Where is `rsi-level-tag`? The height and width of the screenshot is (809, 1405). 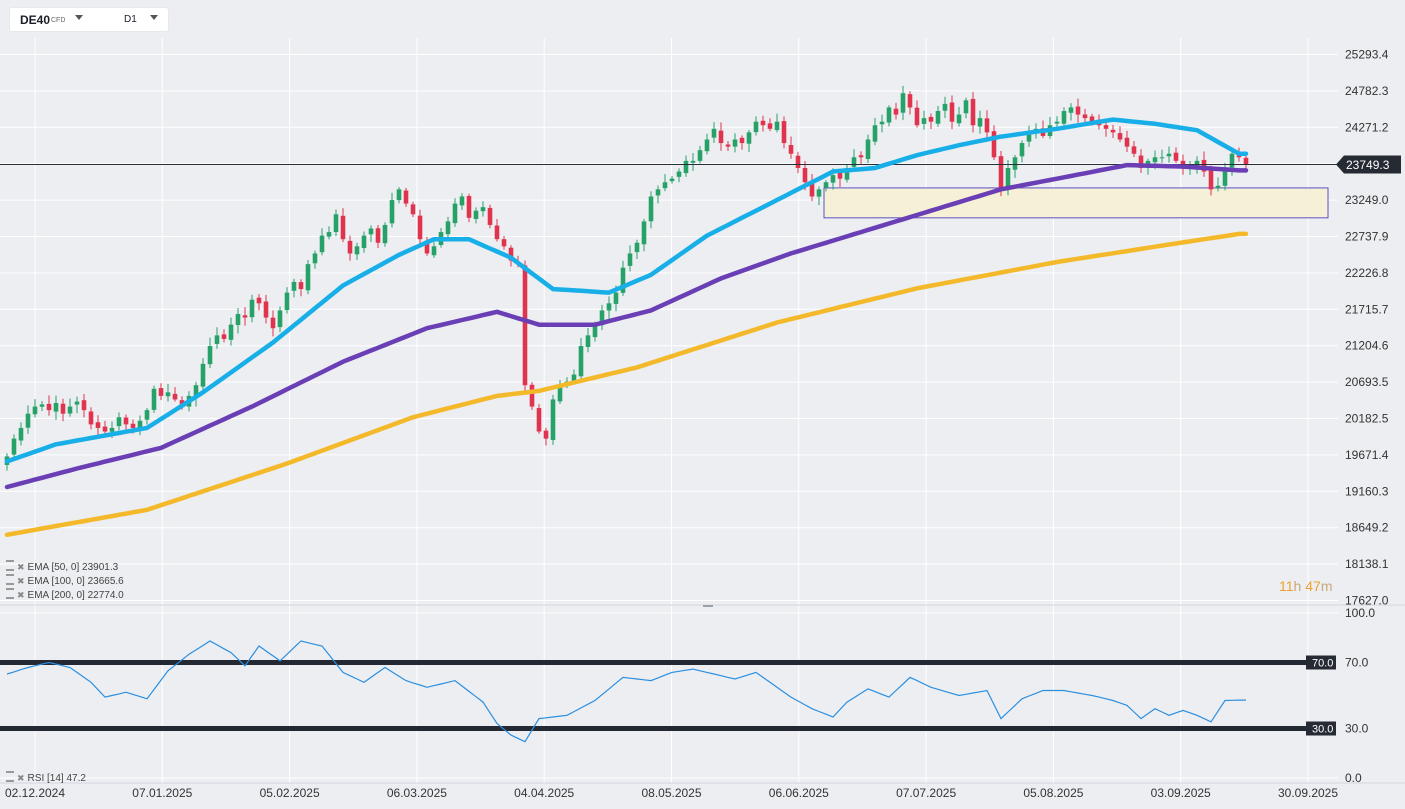 rsi-level-tag is located at coordinates (1321, 728).